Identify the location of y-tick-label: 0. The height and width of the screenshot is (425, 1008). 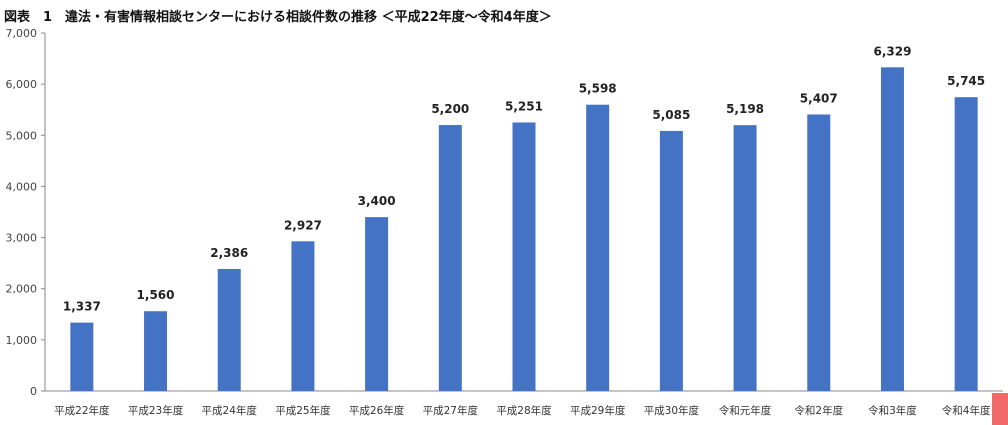
(33, 391).